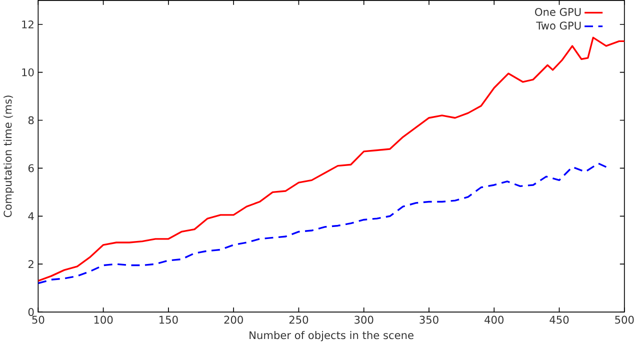 This screenshot has width=638, height=345. I want to click on x-tick-label: 250, so click(298, 320).